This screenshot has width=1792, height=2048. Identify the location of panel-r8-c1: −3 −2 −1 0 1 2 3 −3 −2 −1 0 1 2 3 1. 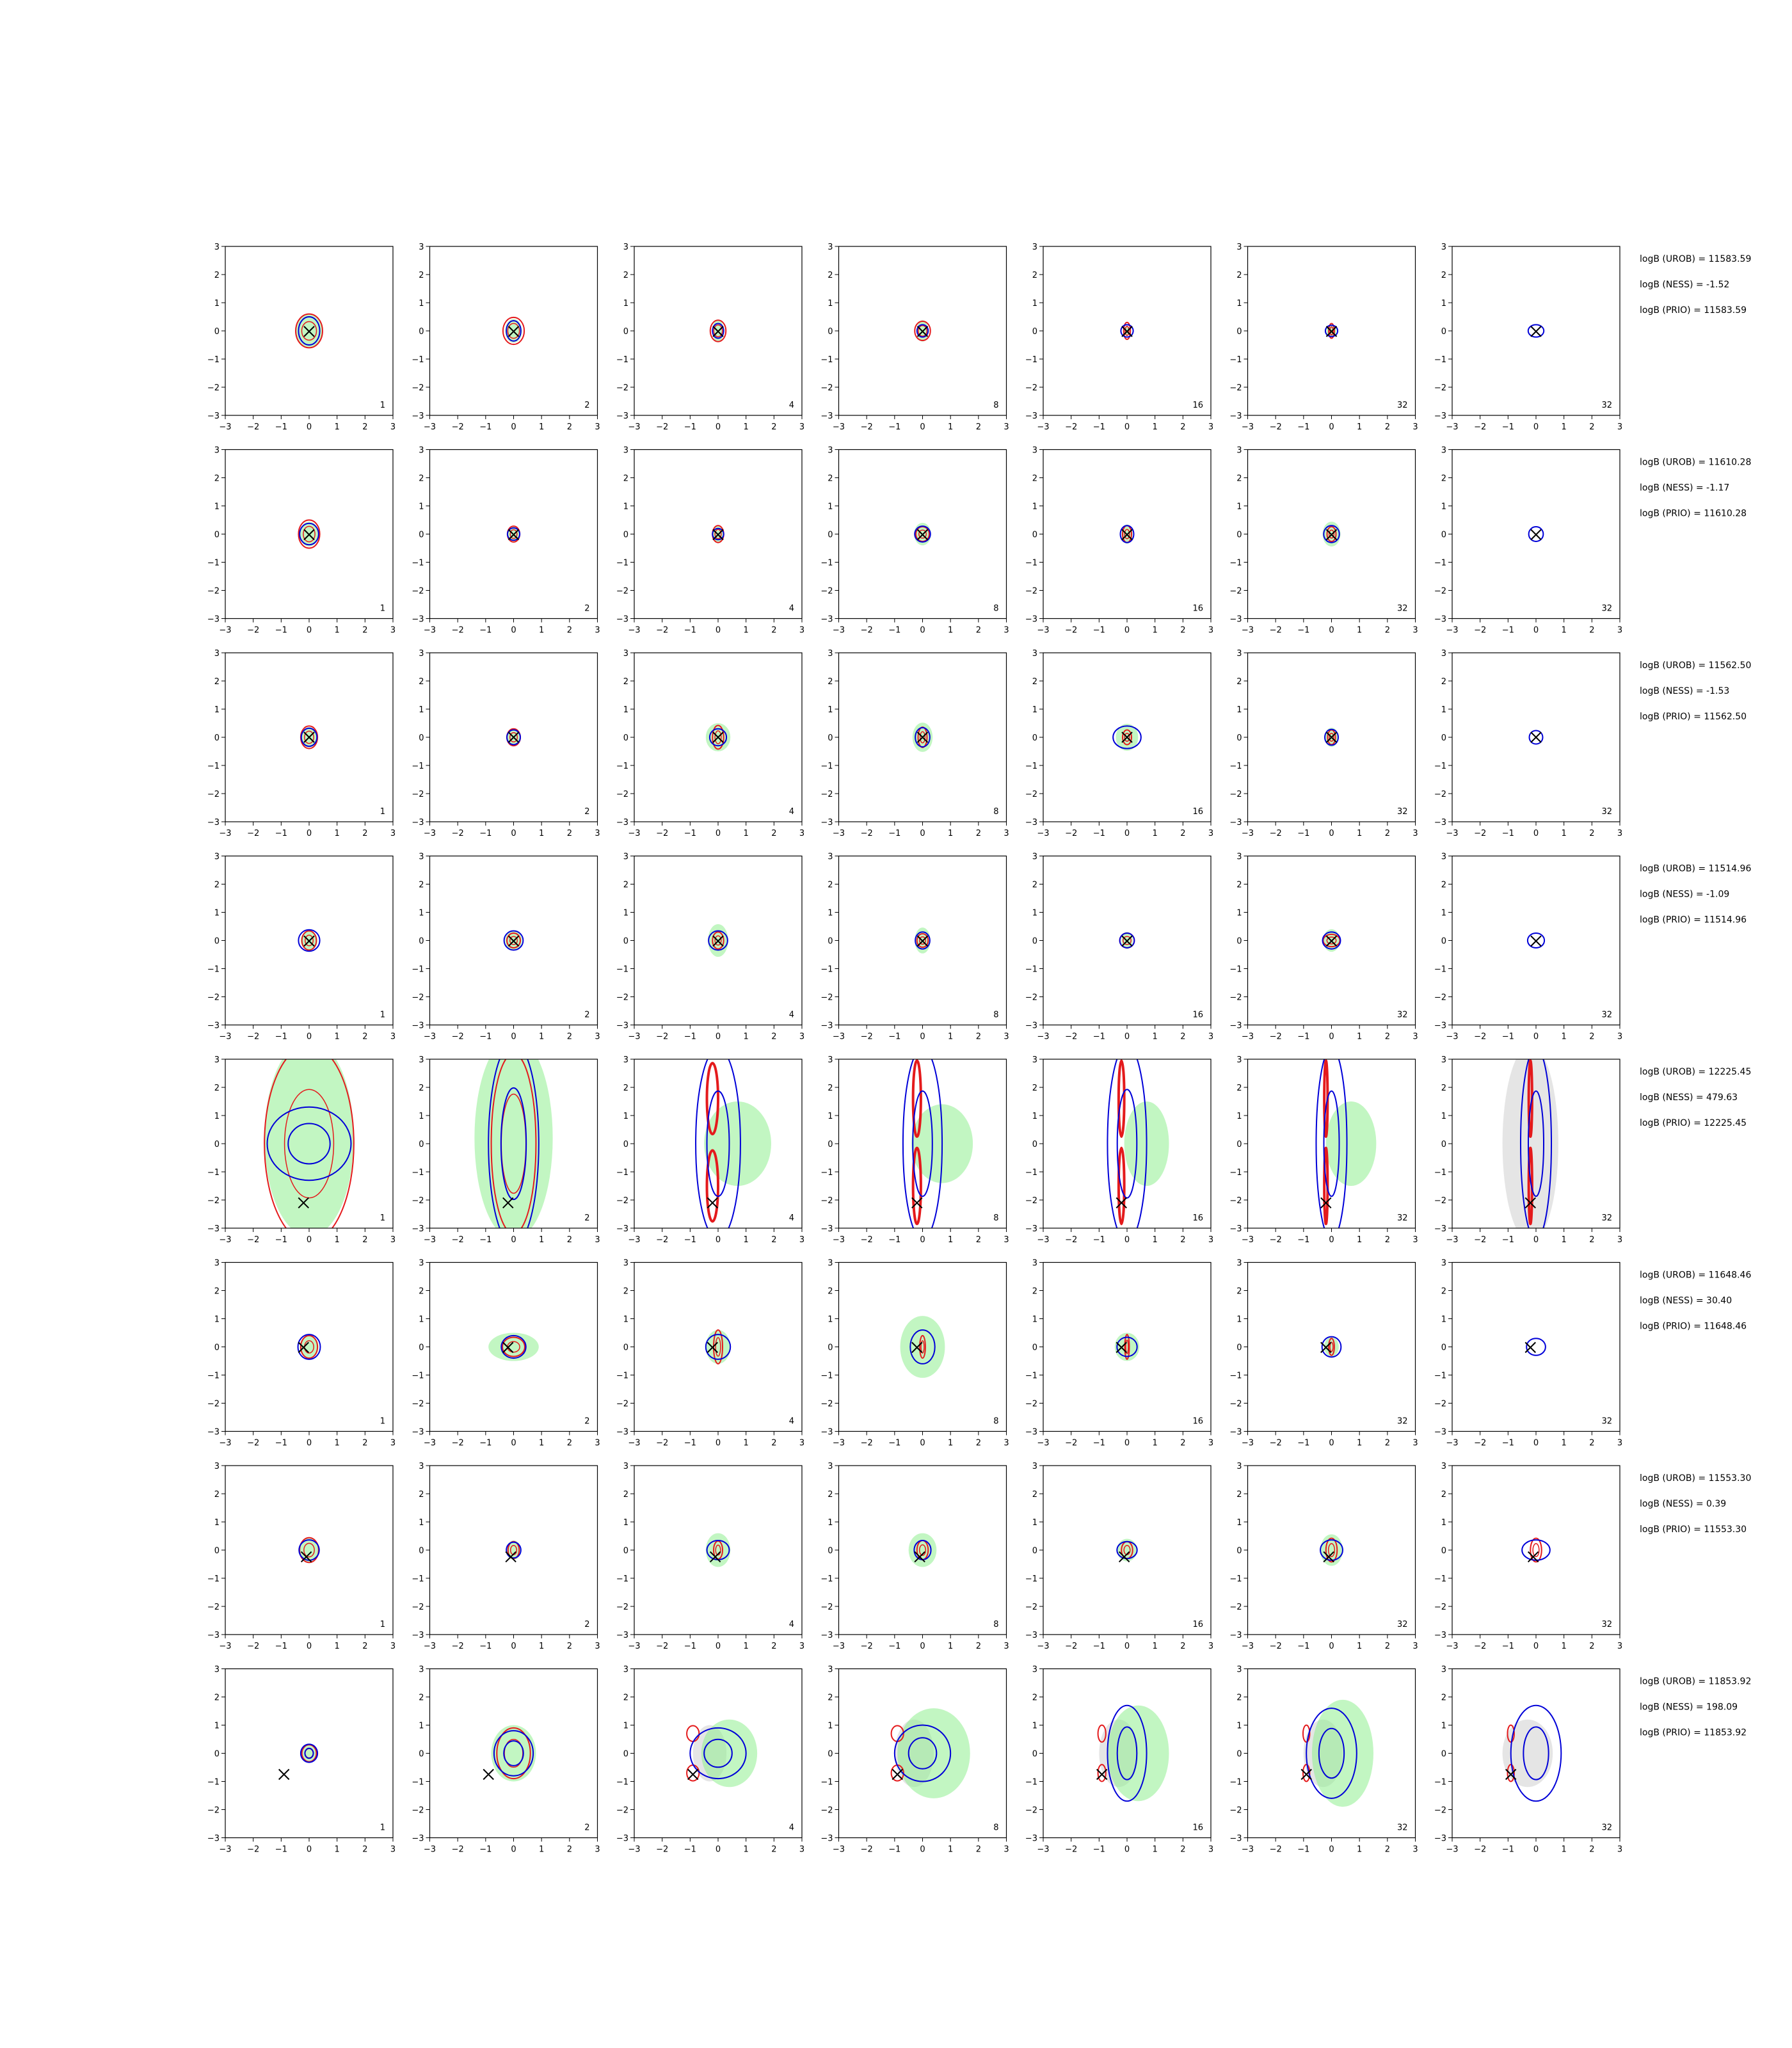
(301, 1760).